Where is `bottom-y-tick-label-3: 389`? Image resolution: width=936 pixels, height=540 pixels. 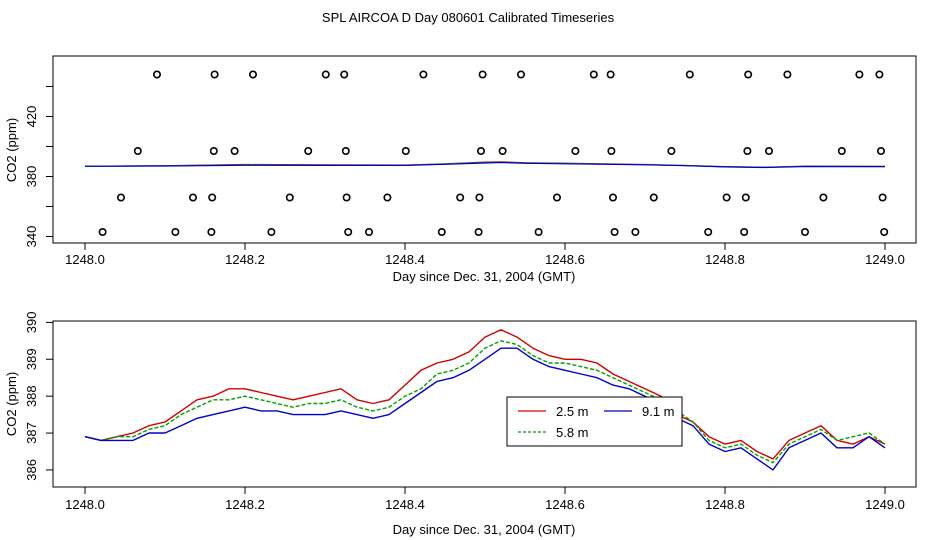 bottom-y-tick-label-3: 389 is located at coordinates (31, 359).